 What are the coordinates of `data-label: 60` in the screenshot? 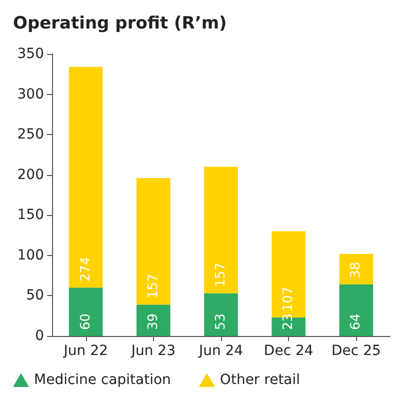 It's located at (86, 321).